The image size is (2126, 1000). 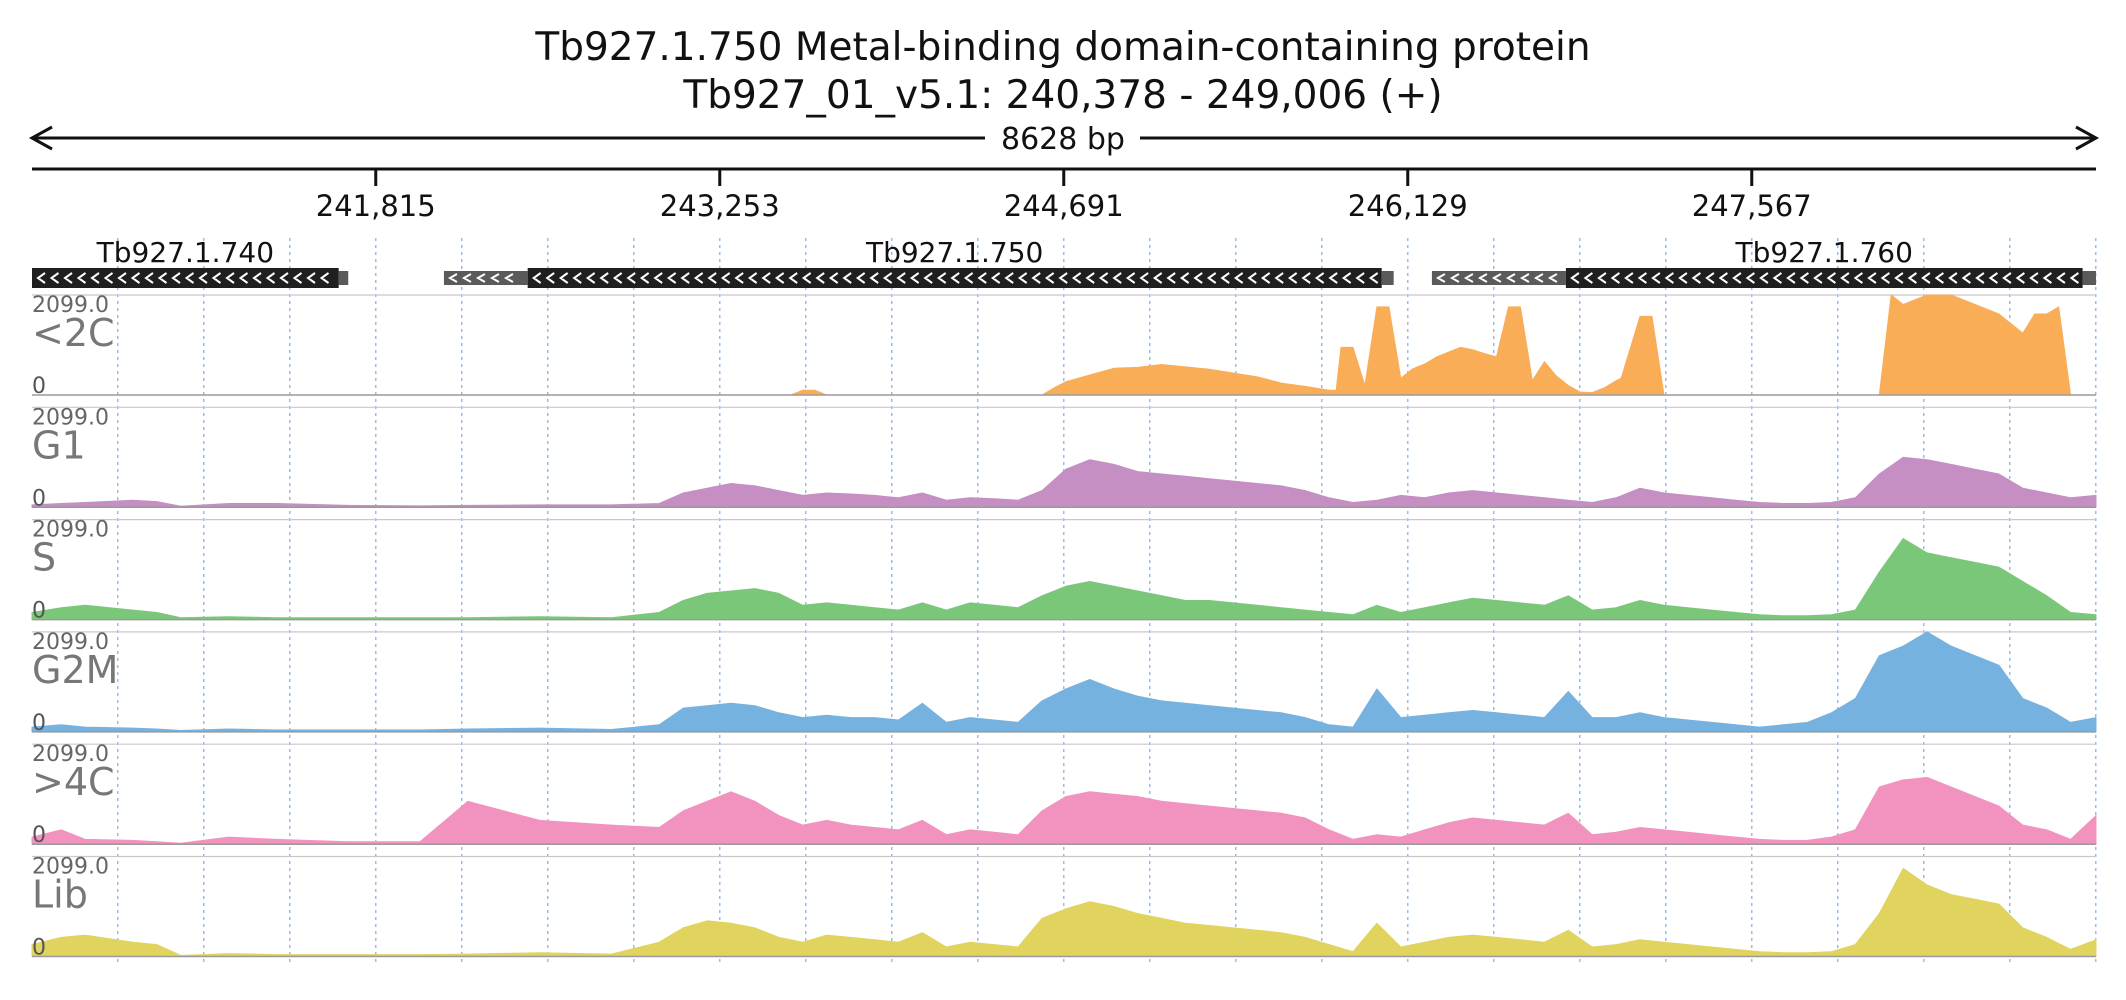 What do you see at coordinates (1408, 206) in the screenshot?
I see `tick-label: 246,129` at bounding box center [1408, 206].